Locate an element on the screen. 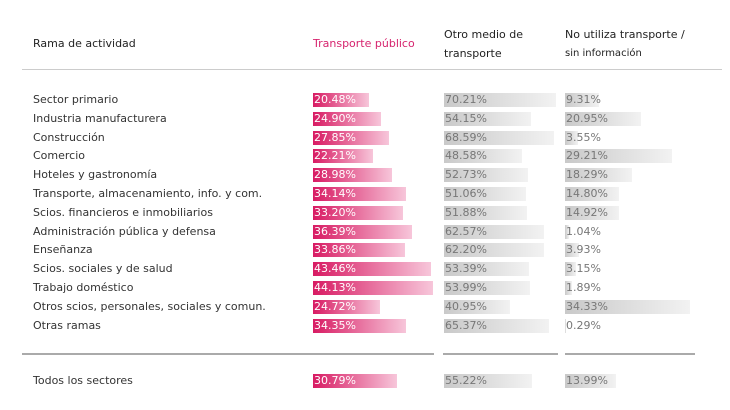 Image resolution: width=730 pixels, height=410 pixels. row-label: Comercio is located at coordinates (59, 156).